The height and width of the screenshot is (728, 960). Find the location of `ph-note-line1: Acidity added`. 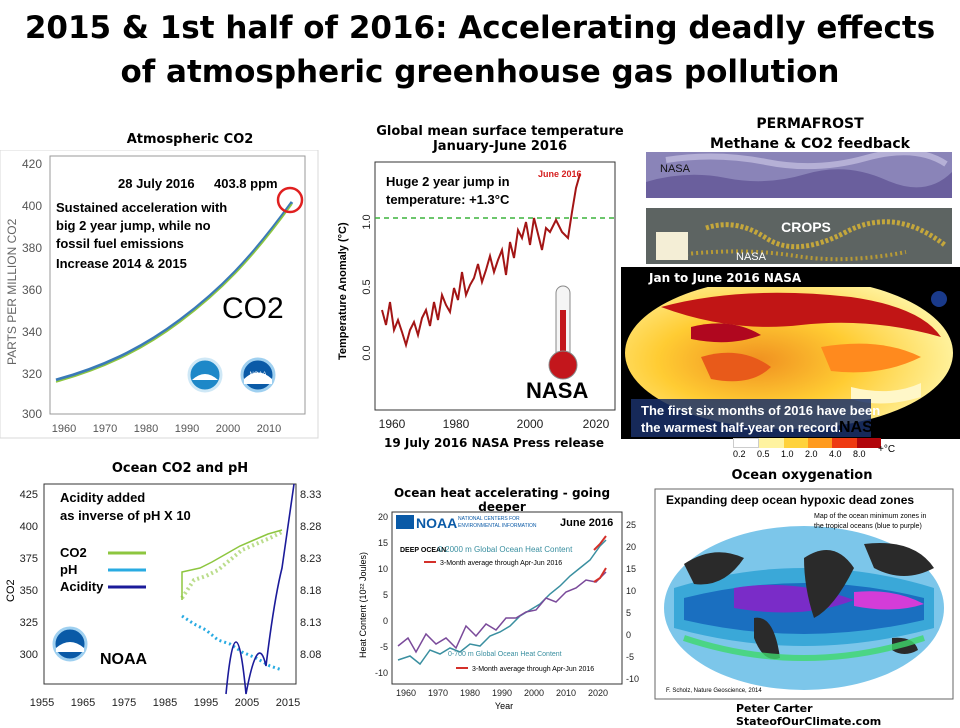

ph-note-line1: Acidity added is located at coordinates (102, 497).